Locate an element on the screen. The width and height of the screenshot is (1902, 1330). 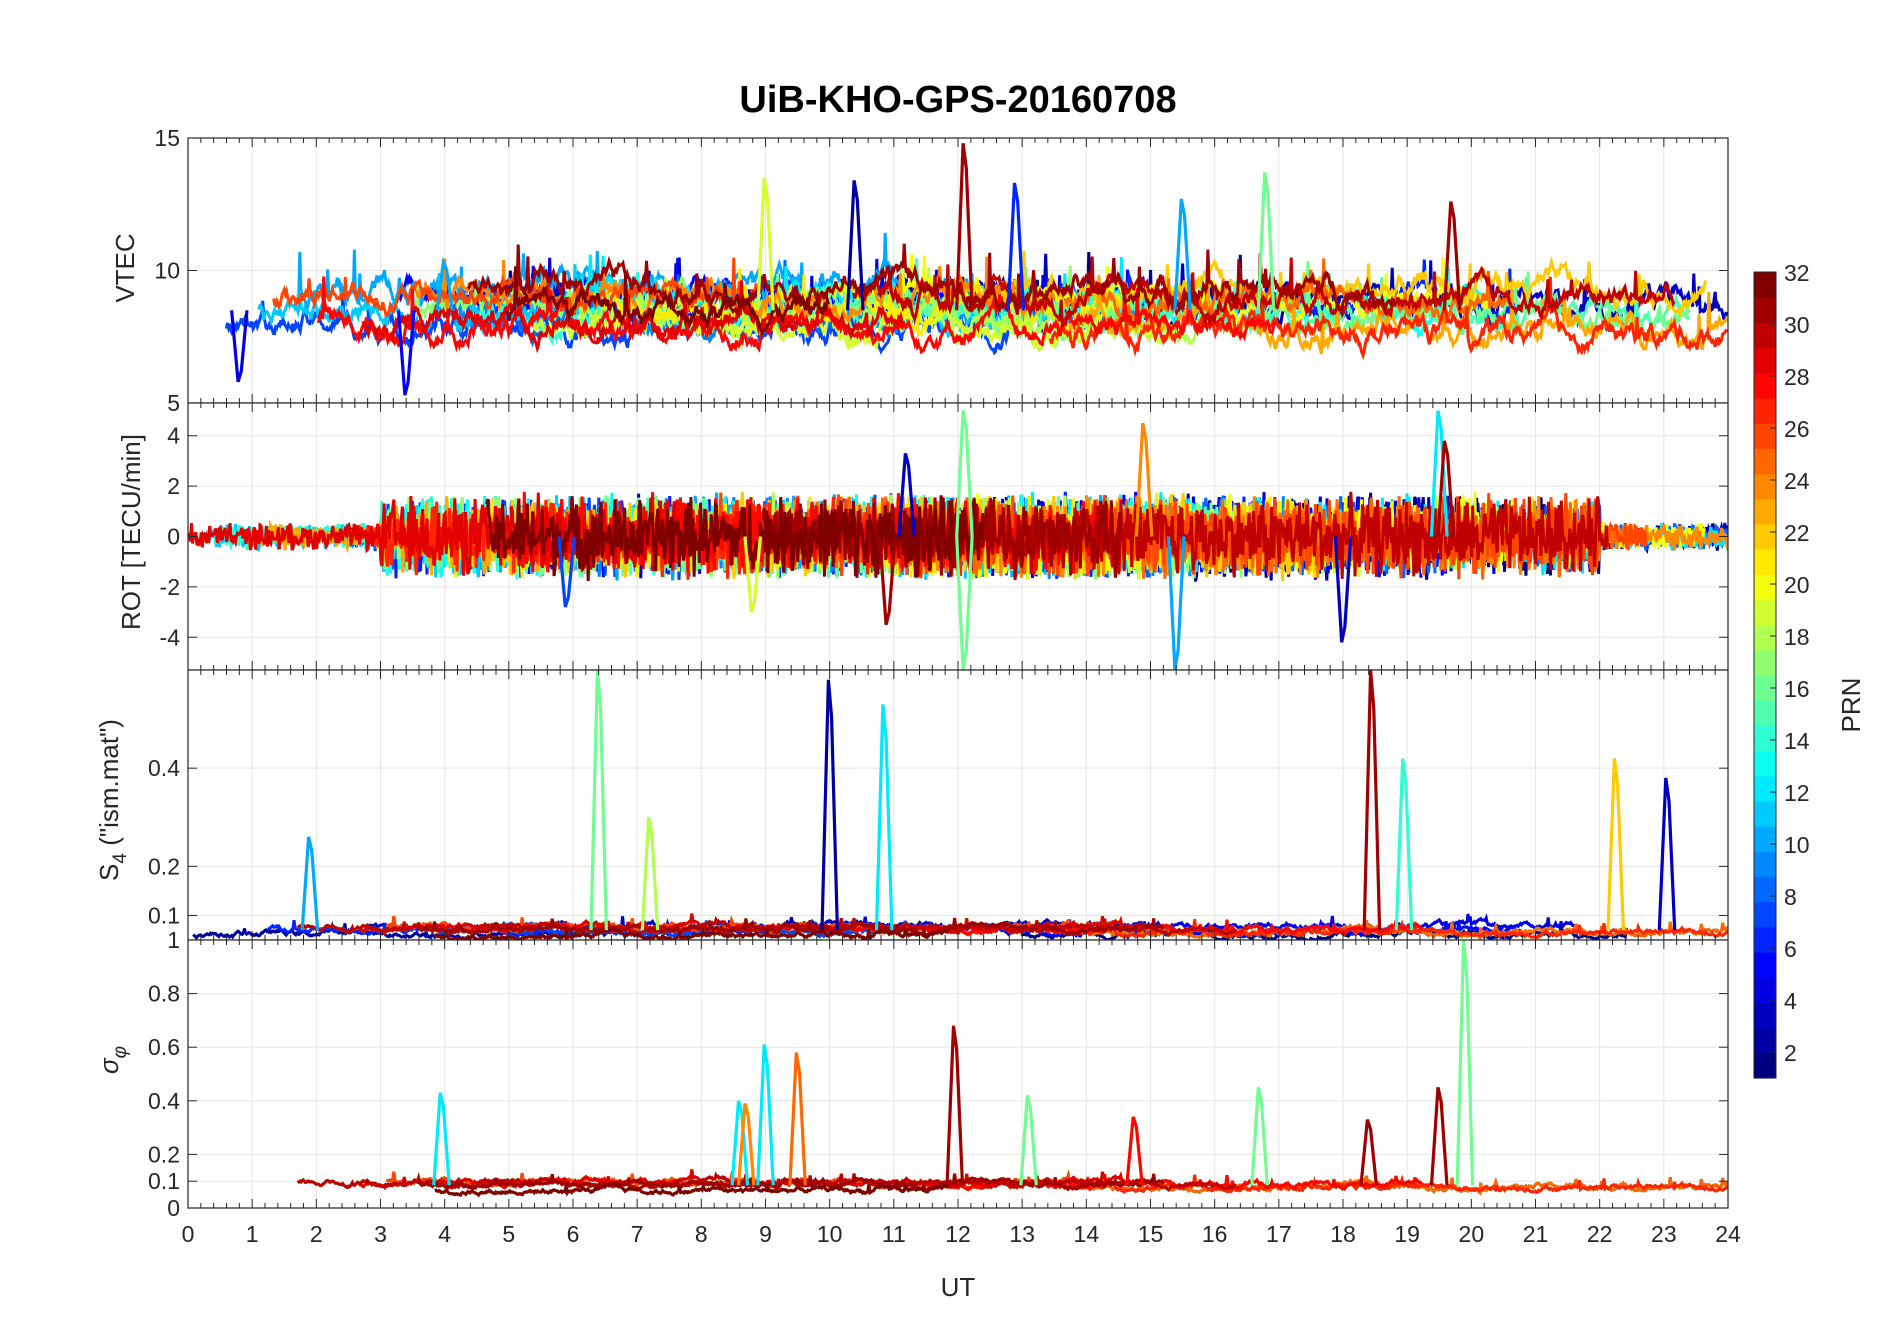
colorbar-tick-label: 28 is located at coordinates (1797, 377).